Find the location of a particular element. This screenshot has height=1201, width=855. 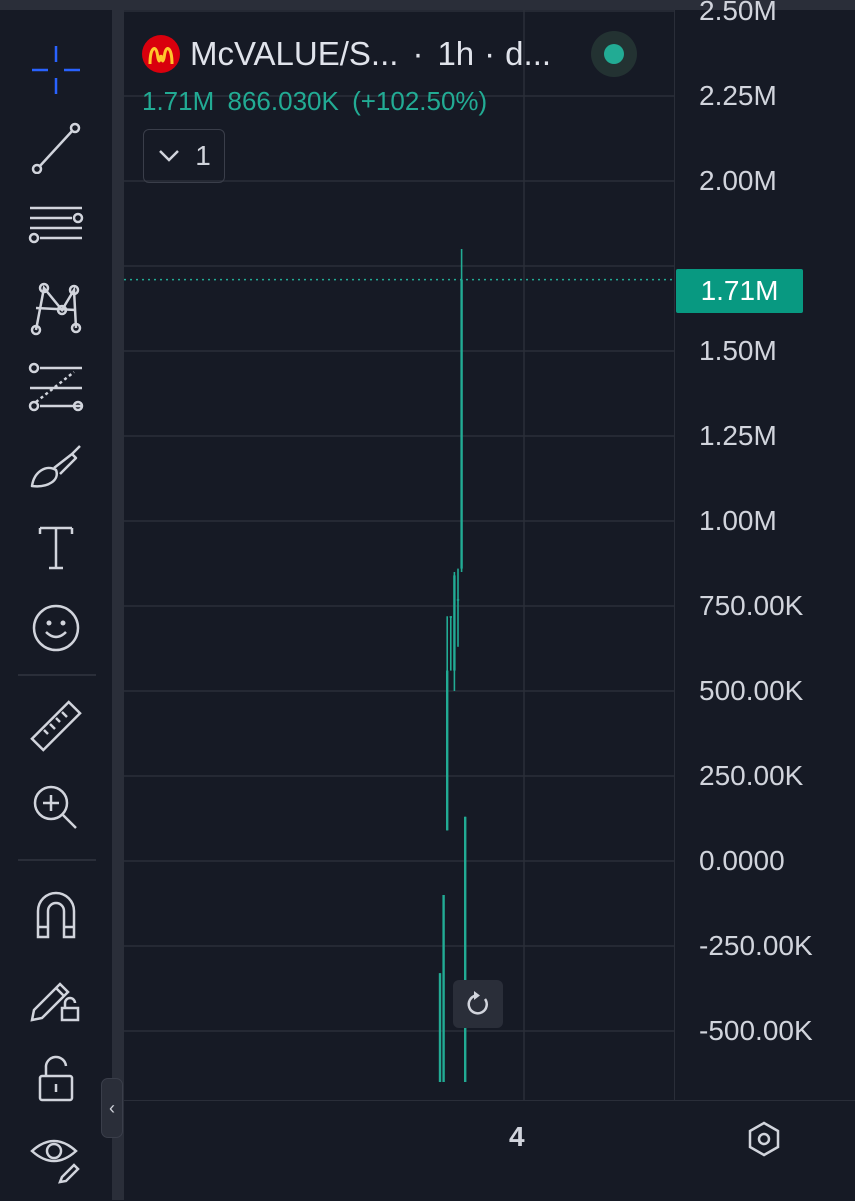

last-price-label: 1.71M is located at coordinates (739, 291).